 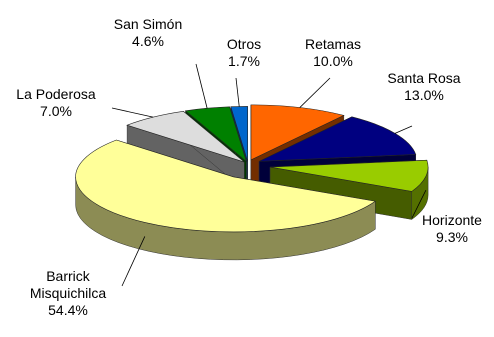 What do you see at coordinates (349, 175) in the screenshot?
I see `slice-horizonte` at bounding box center [349, 175].